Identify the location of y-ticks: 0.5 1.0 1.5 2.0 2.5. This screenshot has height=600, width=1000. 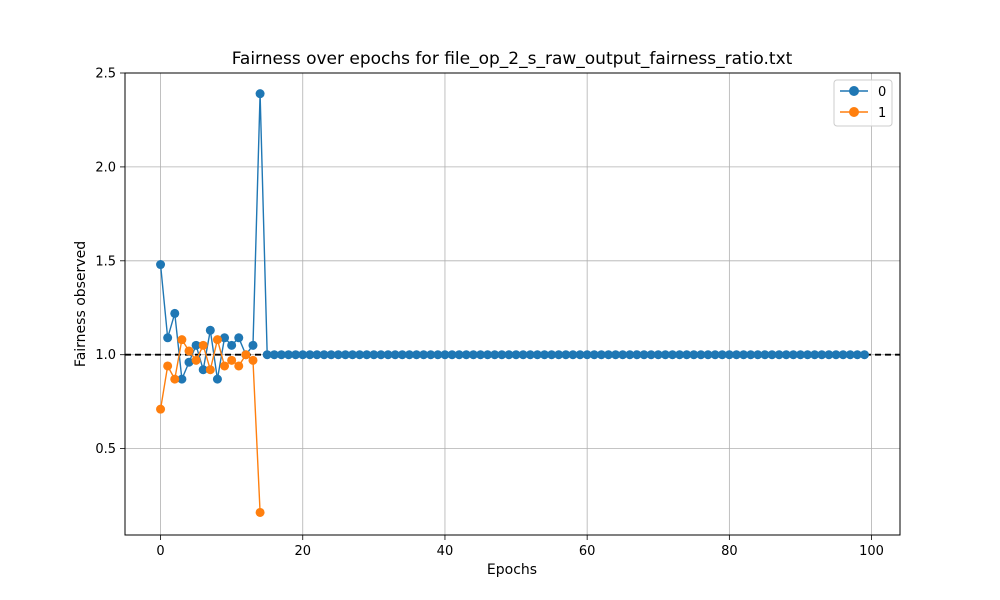
(110, 262).